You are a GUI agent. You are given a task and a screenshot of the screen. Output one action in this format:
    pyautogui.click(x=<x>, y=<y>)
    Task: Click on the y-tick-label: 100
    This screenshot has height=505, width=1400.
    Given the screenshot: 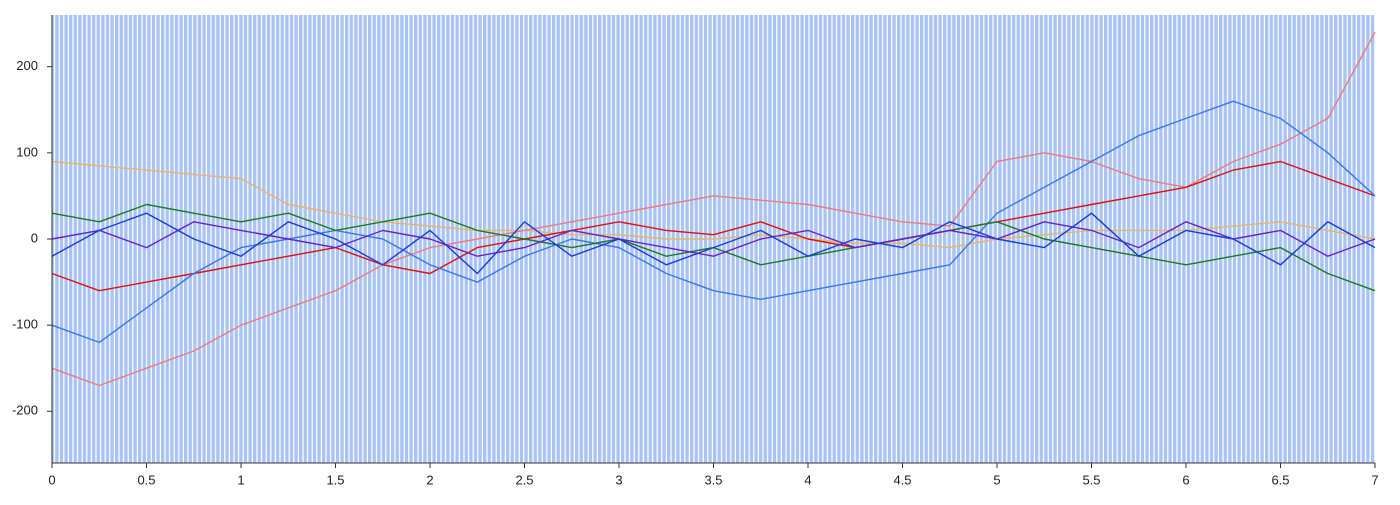 What is the action you would take?
    pyautogui.click(x=27, y=151)
    